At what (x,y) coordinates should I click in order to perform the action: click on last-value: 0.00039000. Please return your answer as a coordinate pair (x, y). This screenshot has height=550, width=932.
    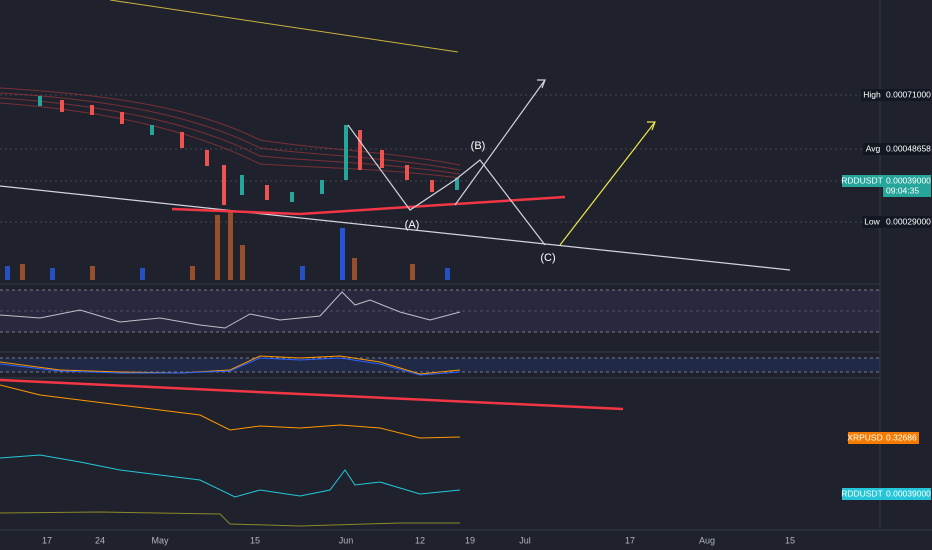
    Looking at the image, I should click on (908, 180).